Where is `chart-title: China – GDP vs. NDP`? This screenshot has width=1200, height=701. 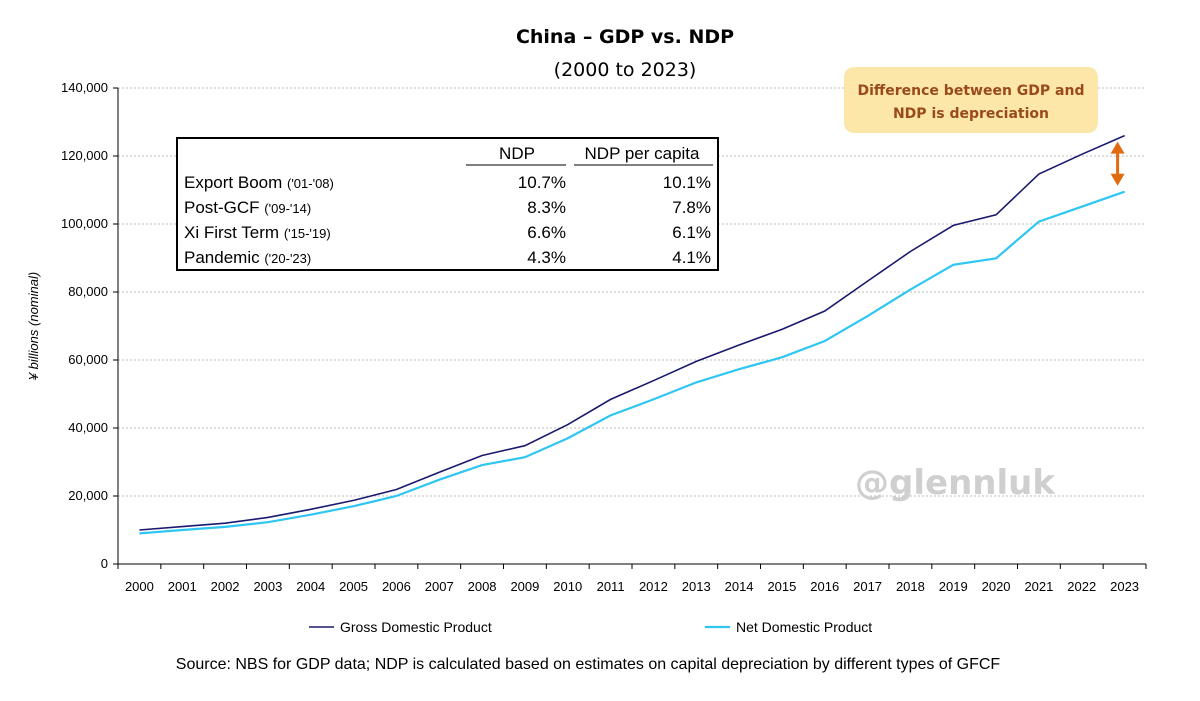 chart-title: China – GDP vs. NDP is located at coordinates (625, 37).